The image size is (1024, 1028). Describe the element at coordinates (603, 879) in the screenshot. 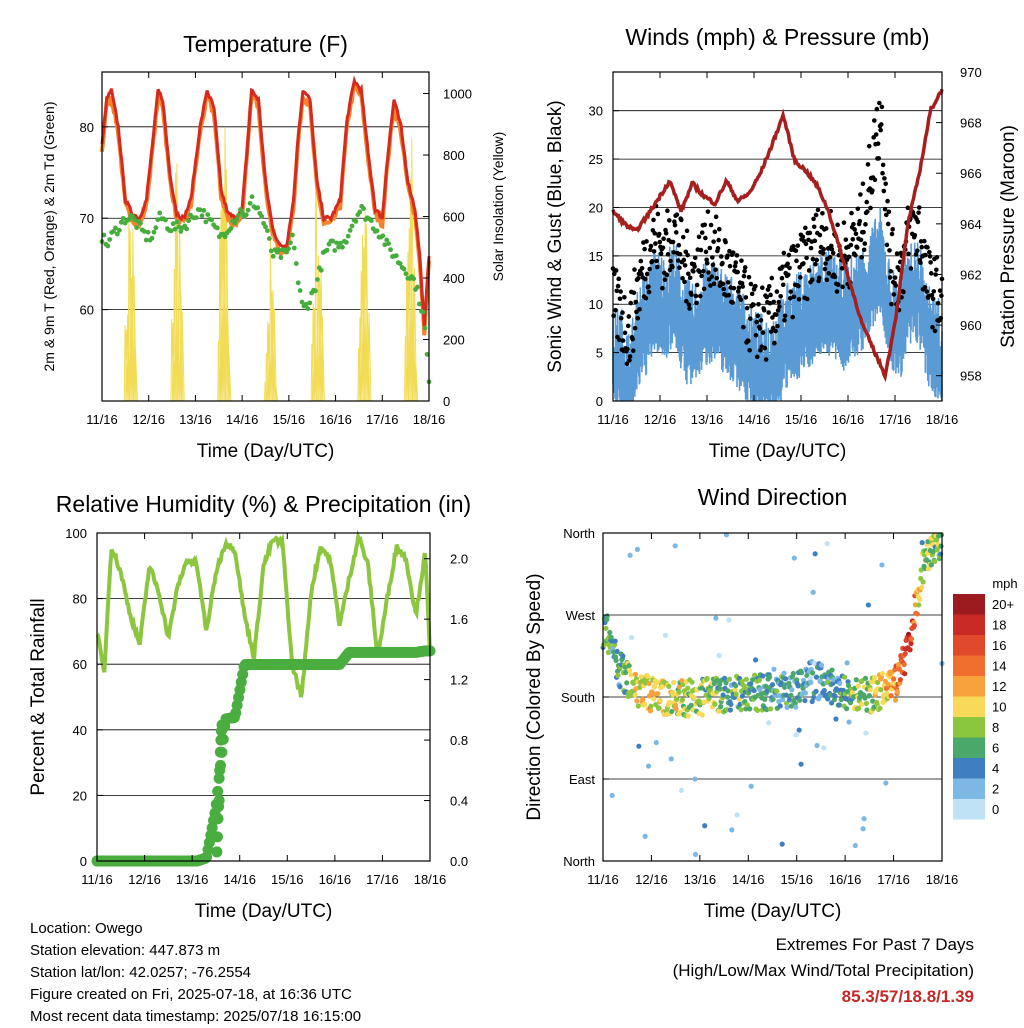

I see `x-tick-label: 11/16` at that location.